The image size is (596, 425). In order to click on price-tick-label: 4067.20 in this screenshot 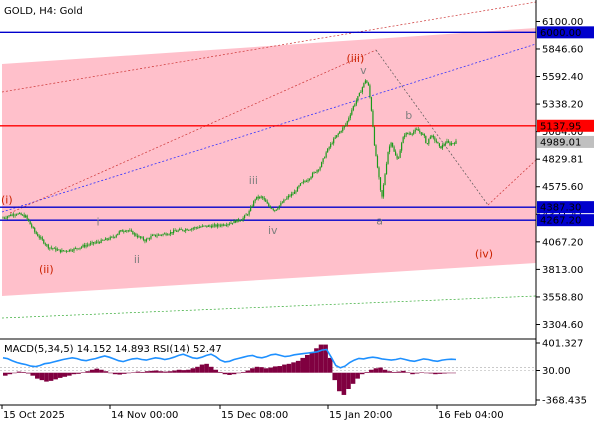, I will do `click(562, 242)`.